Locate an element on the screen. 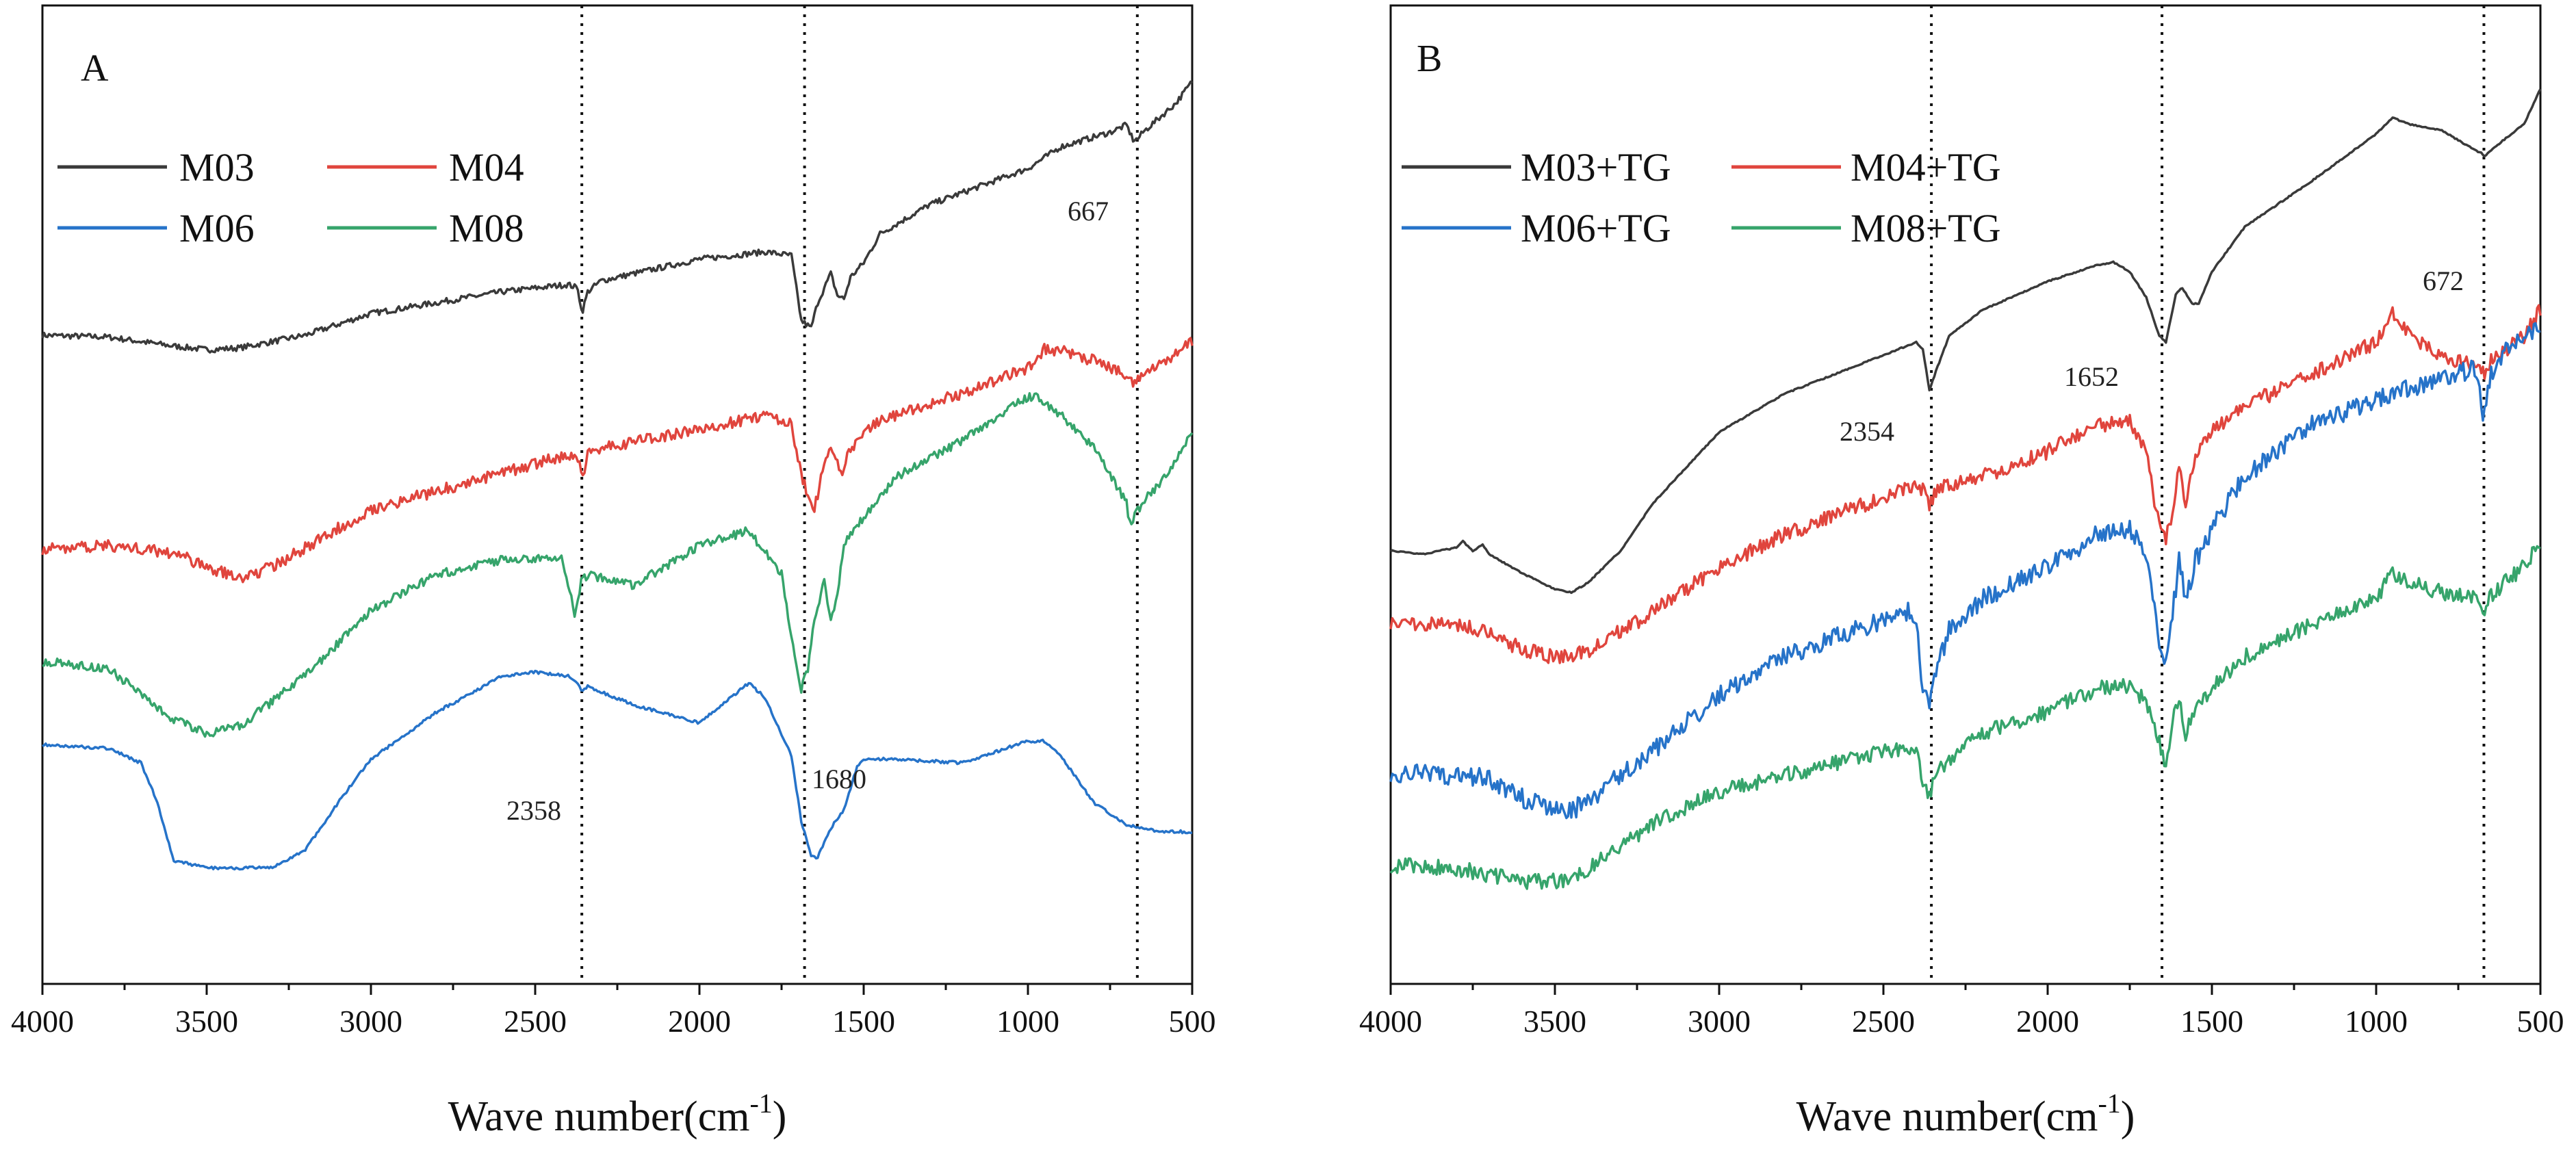 The width and height of the screenshot is (2576, 1157). series-line-m04-tg is located at coordinates (1965, 484).